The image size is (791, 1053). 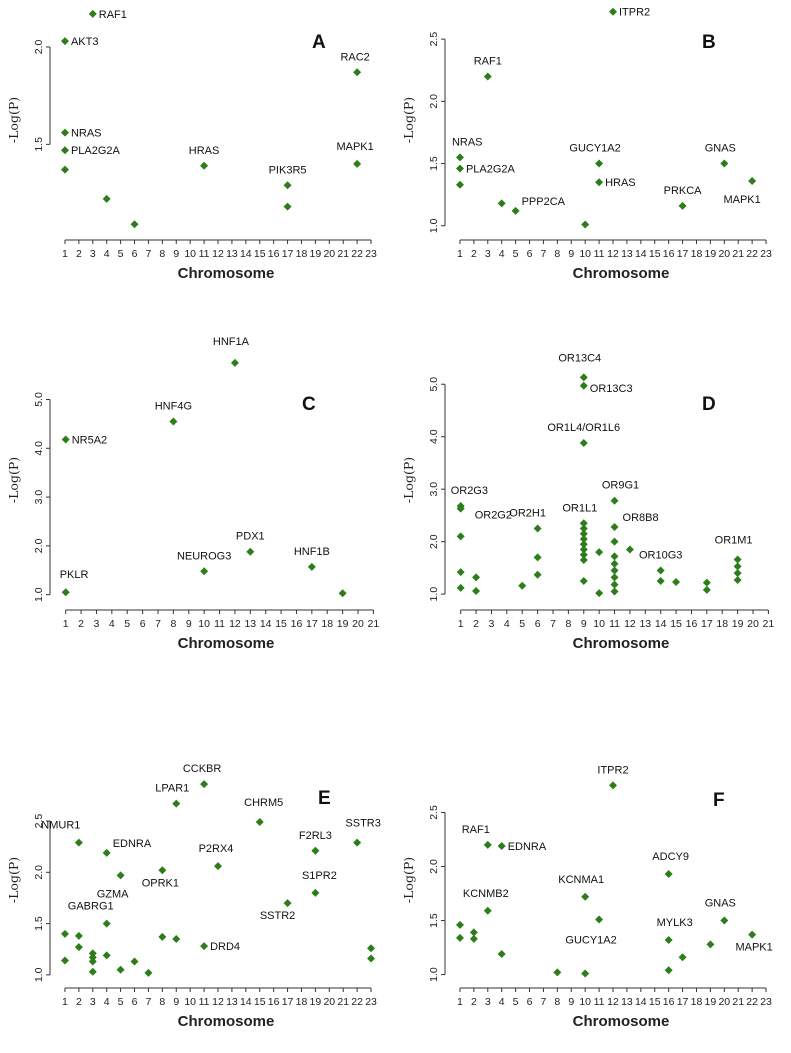 I want to click on x-tick-label: 11, so click(x=219, y=624).